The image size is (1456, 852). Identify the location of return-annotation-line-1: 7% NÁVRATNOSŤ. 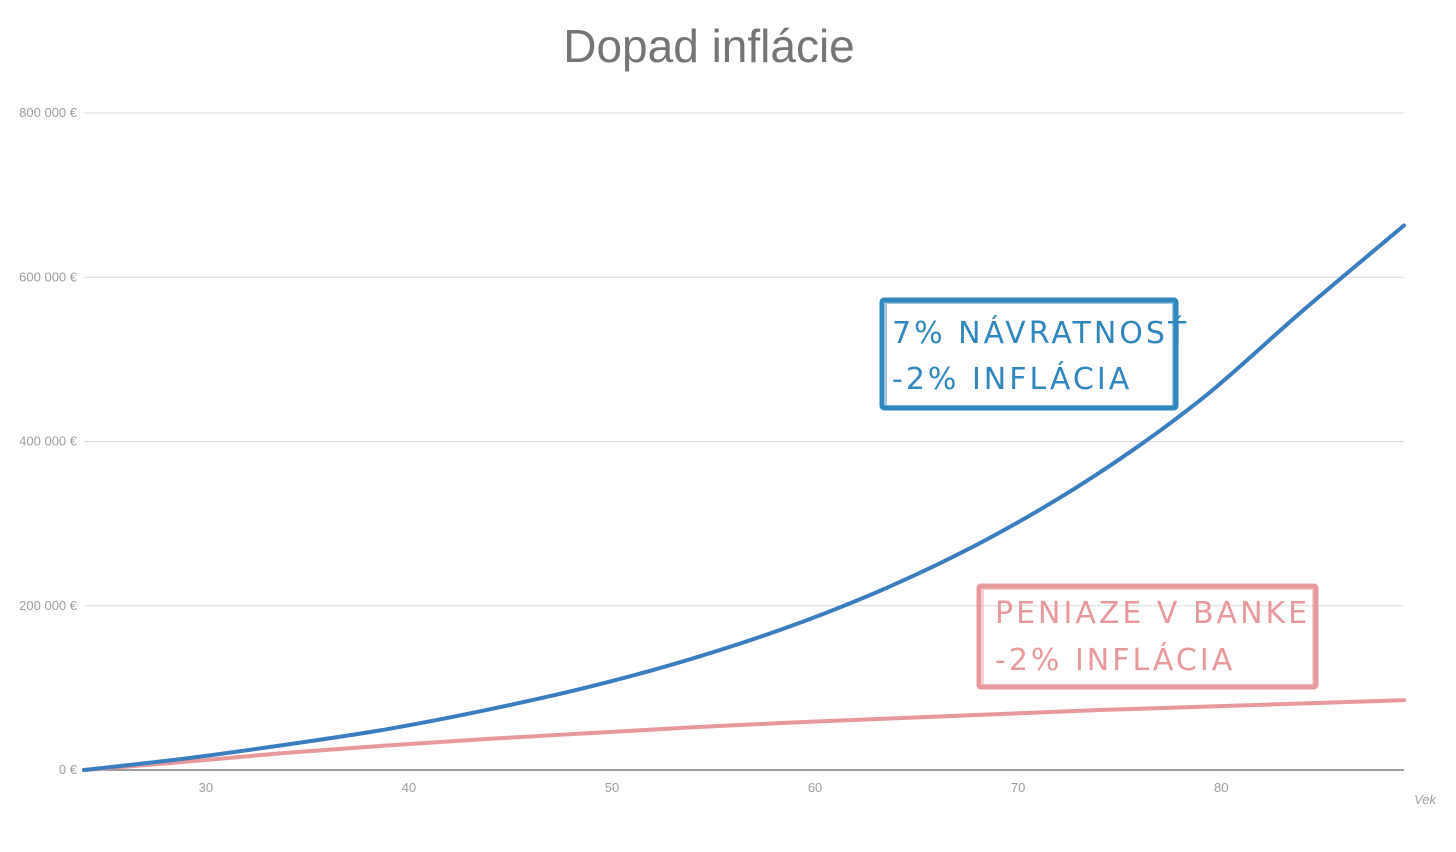
(1040, 333).